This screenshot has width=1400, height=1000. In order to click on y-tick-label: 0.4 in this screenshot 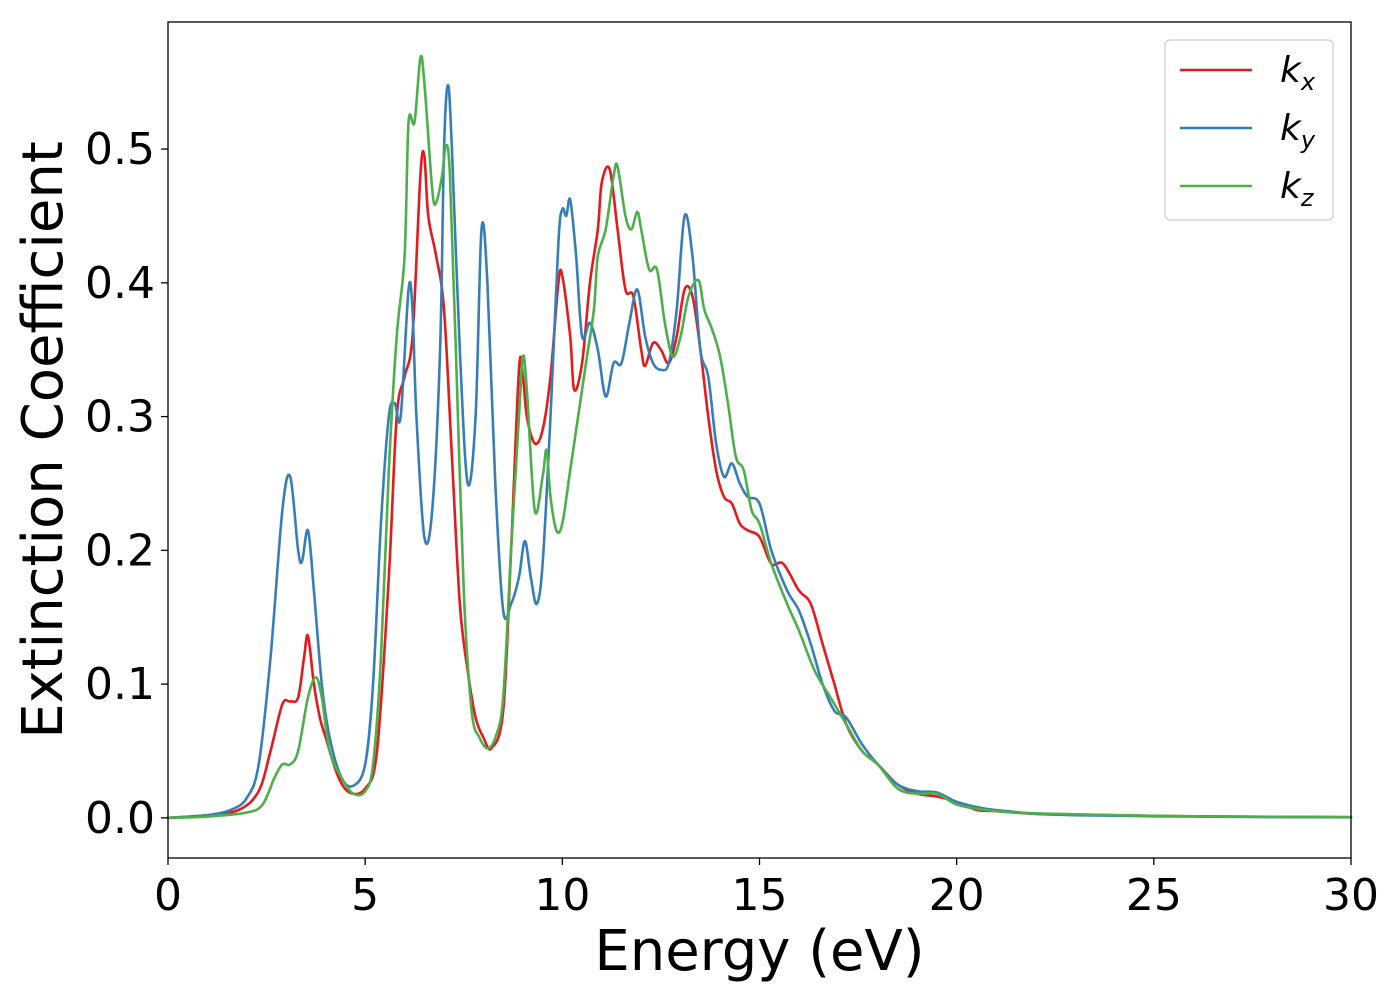, I will do `click(120, 283)`.